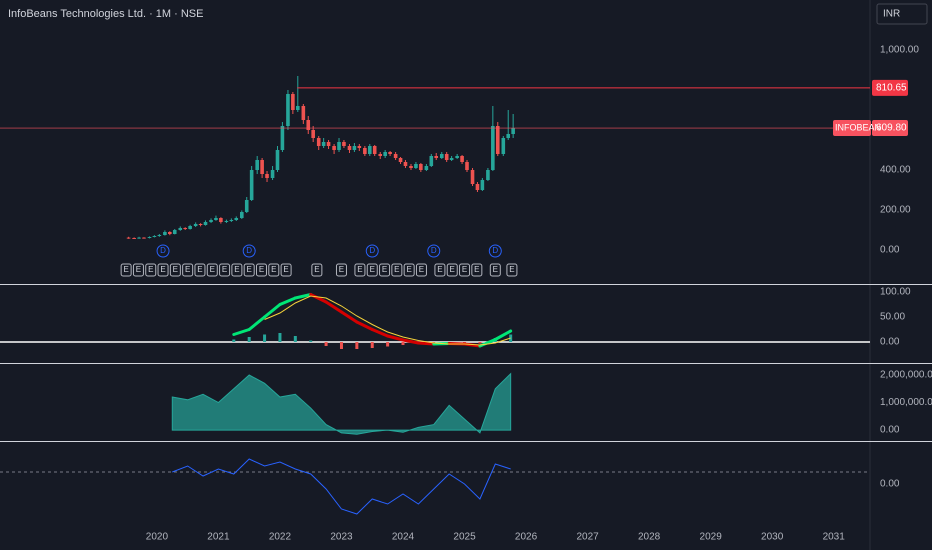  What do you see at coordinates (711, 537) in the screenshot?
I see `x-tick-label: 2029` at bounding box center [711, 537].